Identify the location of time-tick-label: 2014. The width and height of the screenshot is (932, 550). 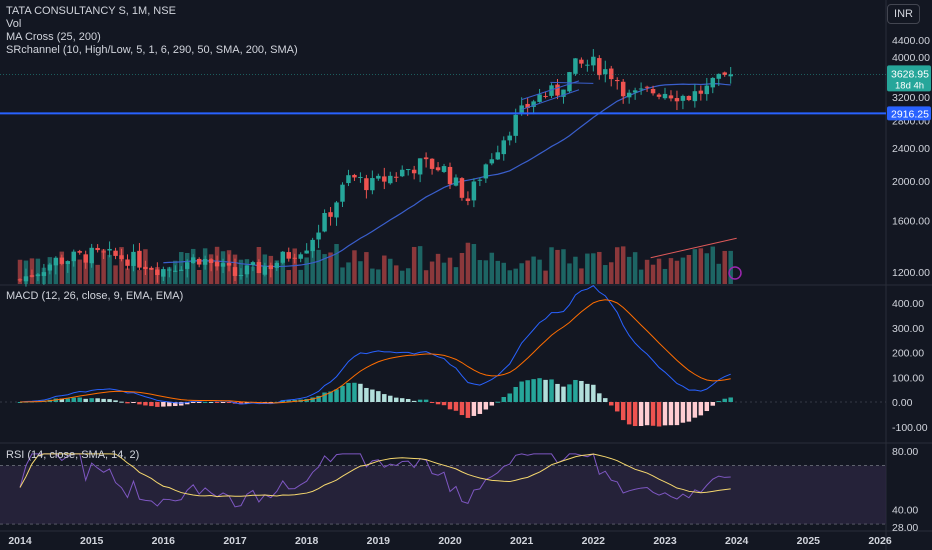
(20, 541).